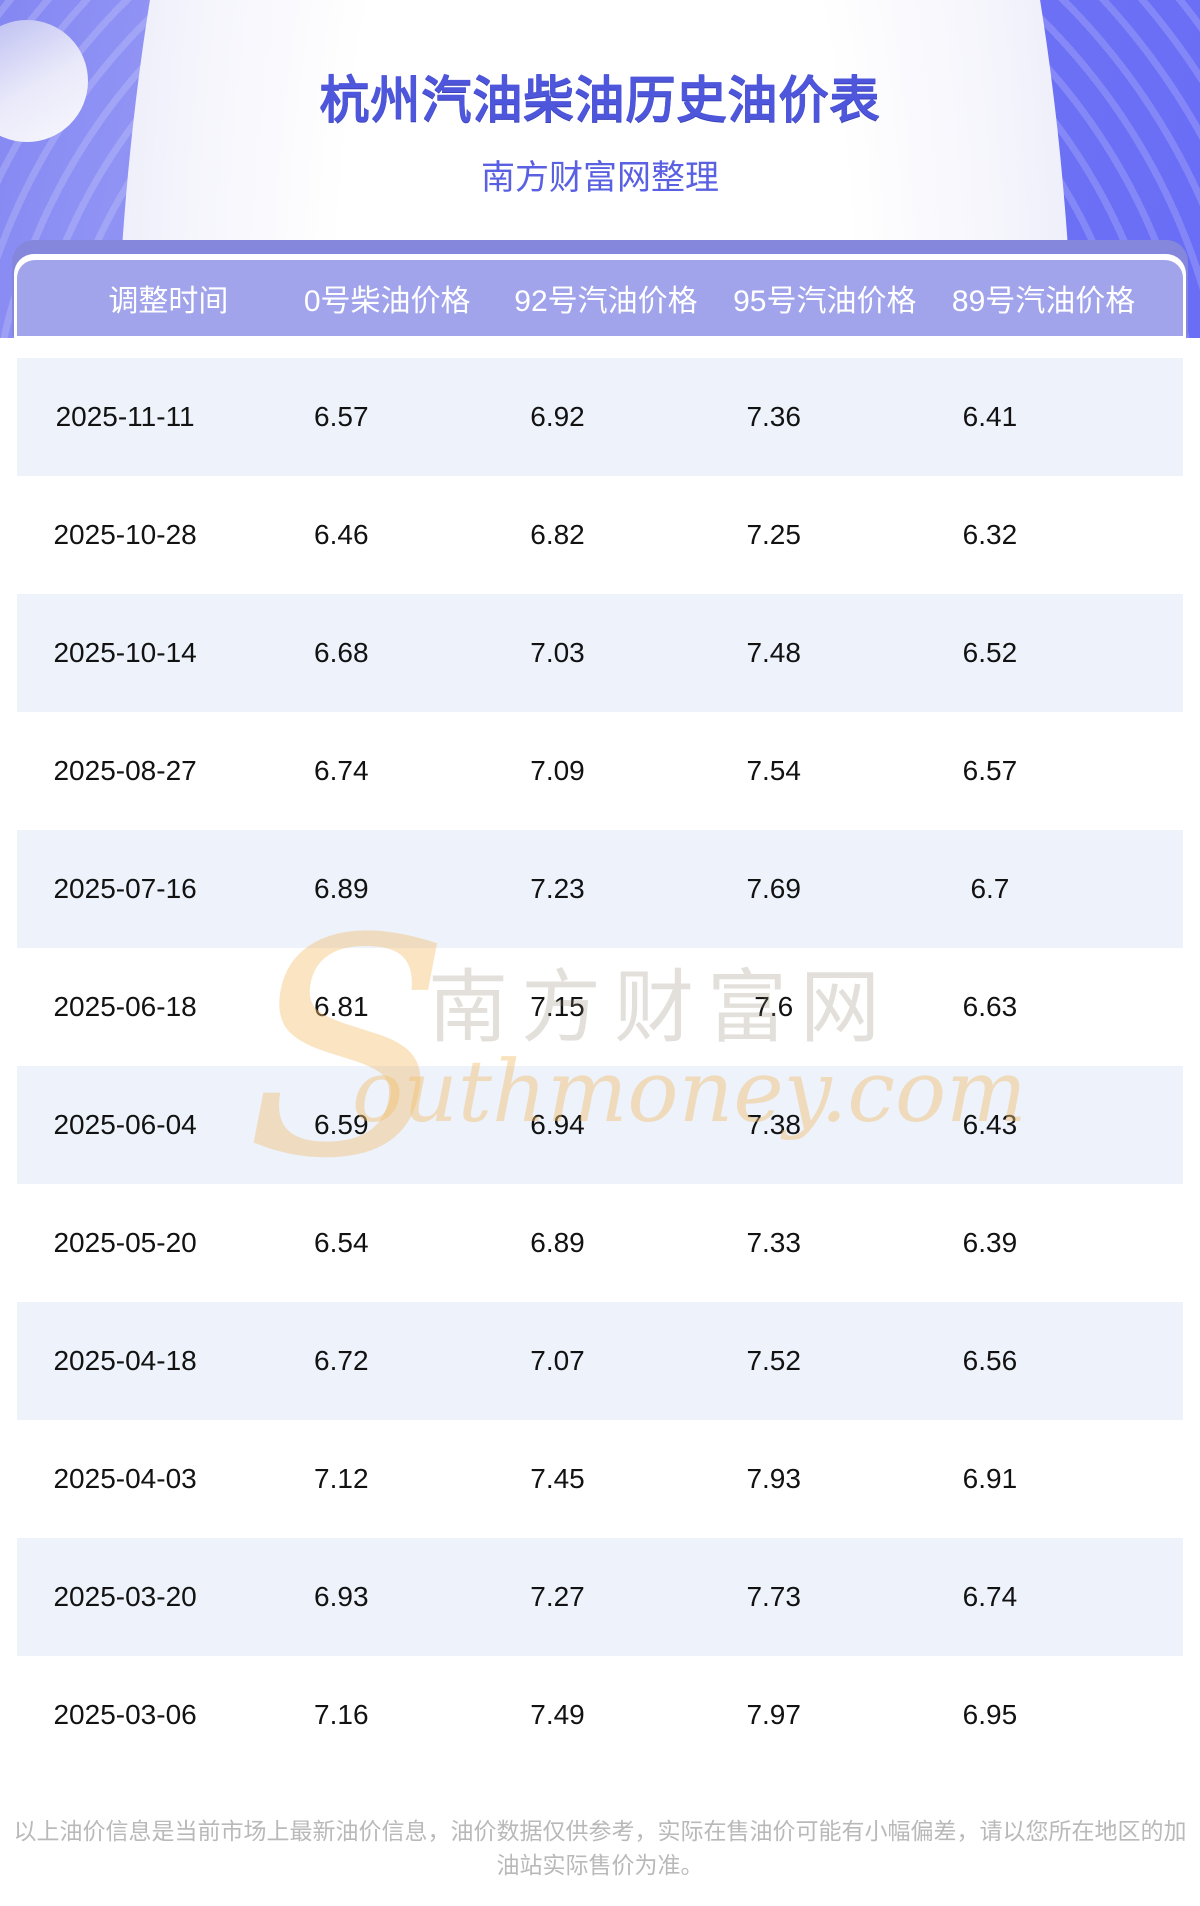 The width and height of the screenshot is (1200, 1906). Describe the element at coordinates (606, 301) in the screenshot. I see `header-cell: 92号汽油价格` at that location.